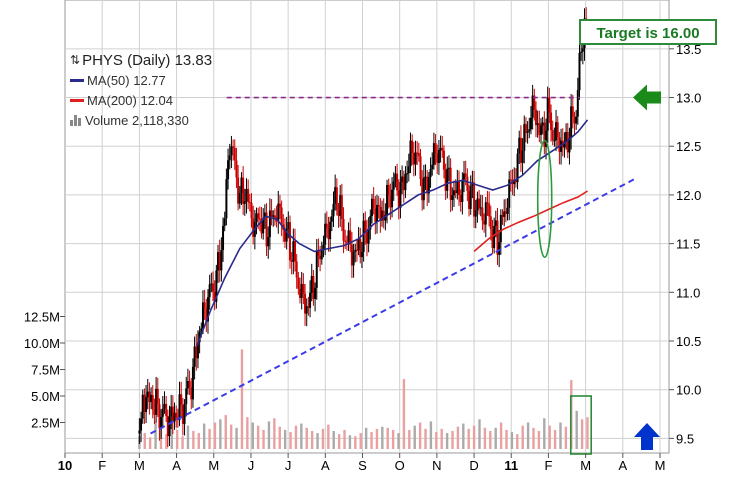 The height and width of the screenshot is (481, 731). What do you see at coordinates (141, 100) in the screenshot?
I see `legend-ma200: MA(200) 12.04` at bounding box center [141, 100].